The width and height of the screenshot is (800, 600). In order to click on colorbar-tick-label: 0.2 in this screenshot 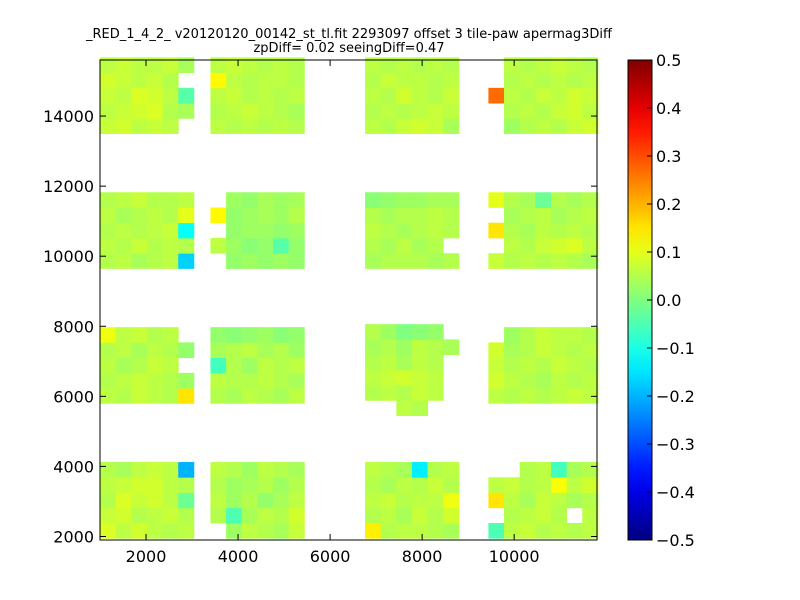, I will do `click(668, 204)`.